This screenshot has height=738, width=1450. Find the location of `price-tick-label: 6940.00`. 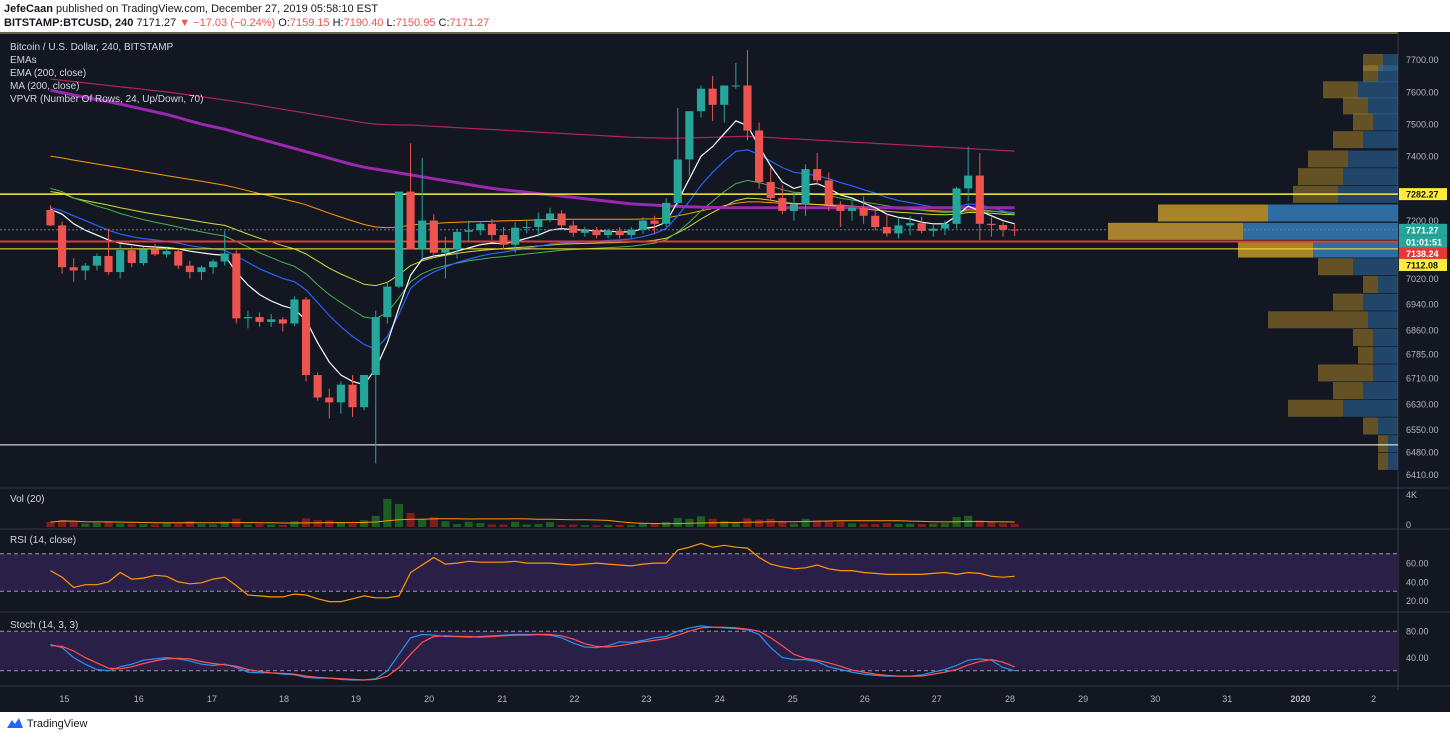

price-tick-label: 6940.00 is located at coordinates (1422, 305).